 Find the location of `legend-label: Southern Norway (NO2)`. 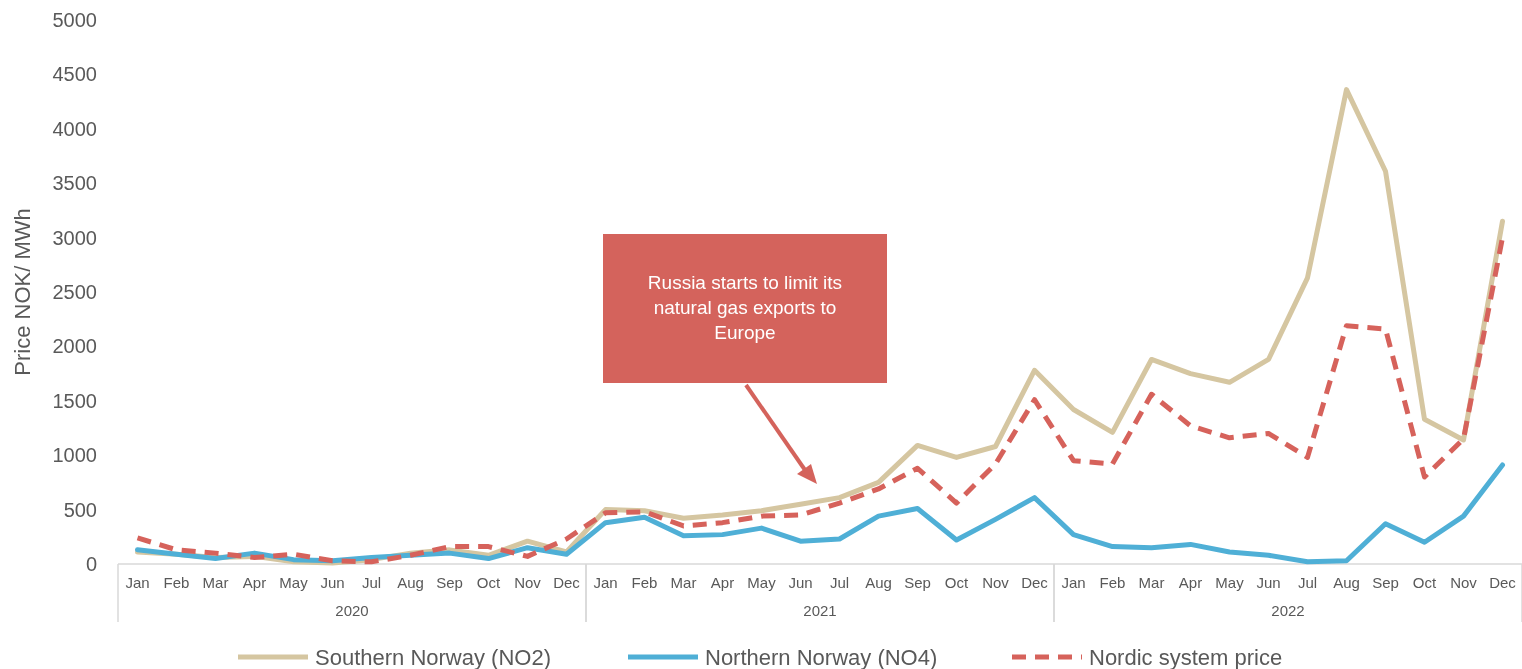

legend-label: Southern Norway (NO2) is located at coordinates (433, 657).